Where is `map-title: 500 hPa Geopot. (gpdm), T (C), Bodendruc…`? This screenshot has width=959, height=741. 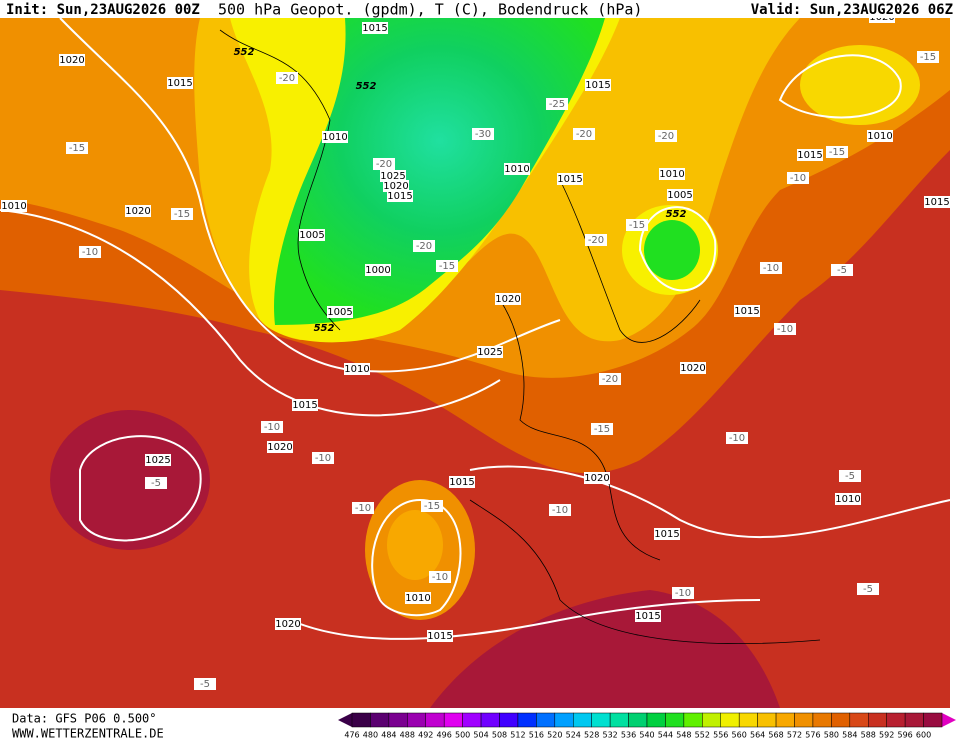 map-title: 500 hPa Geopot. (gpdm), T (C), Bodendruc… is located at coordinates (430, 10).